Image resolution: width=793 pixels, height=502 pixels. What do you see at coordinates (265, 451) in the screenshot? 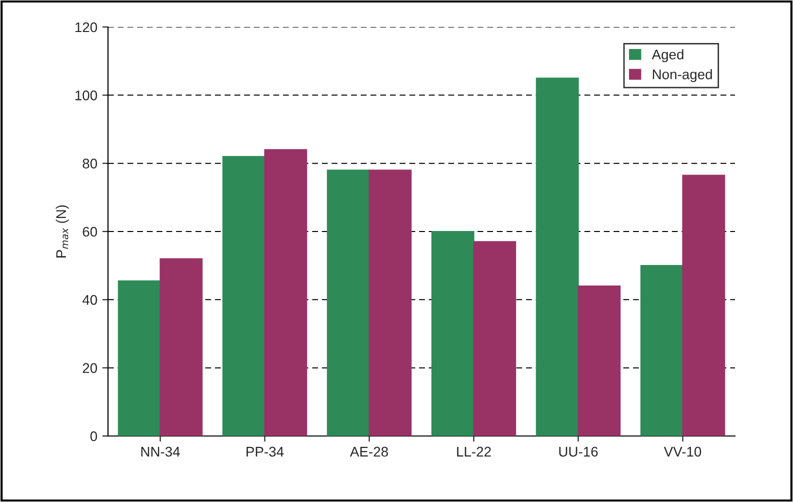
I see `x-tick-label: PP-34` at bounding box center [265, 451].